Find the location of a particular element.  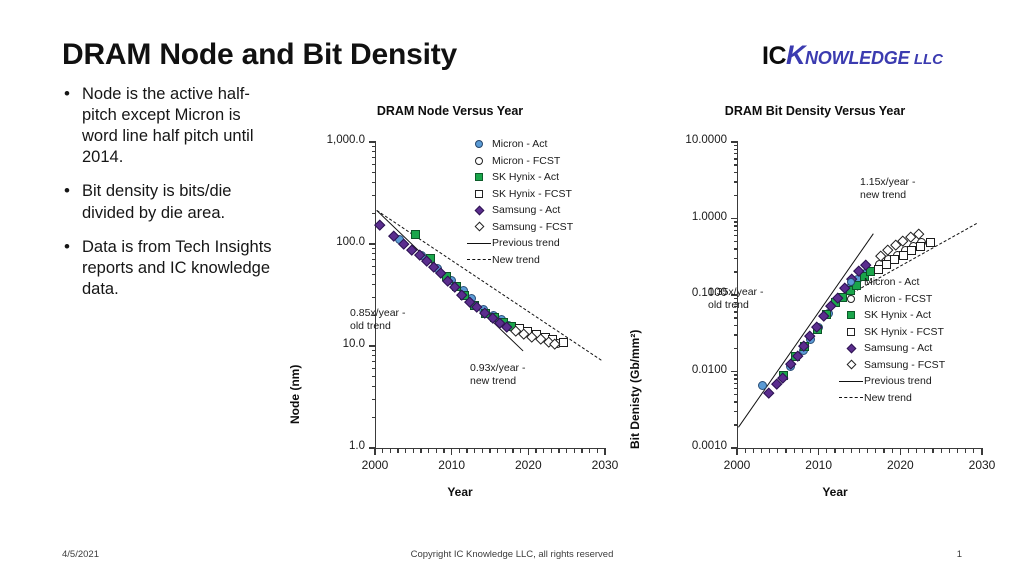

annotation-new-trend-density: 1.15x/year - new trend is located at coordinates (887, 189).